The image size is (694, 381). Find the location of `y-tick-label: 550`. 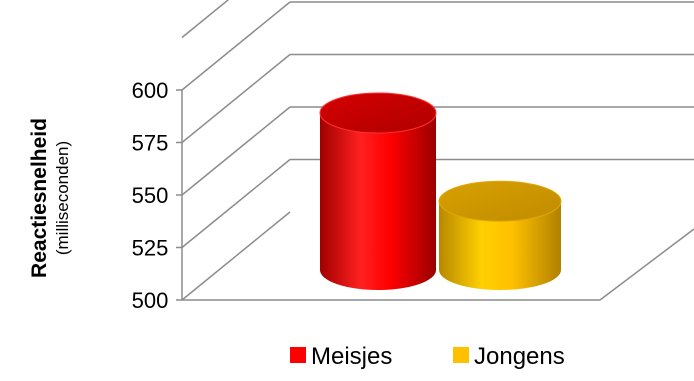

y-tick-label: 550 is located at coordinates (150, 195).